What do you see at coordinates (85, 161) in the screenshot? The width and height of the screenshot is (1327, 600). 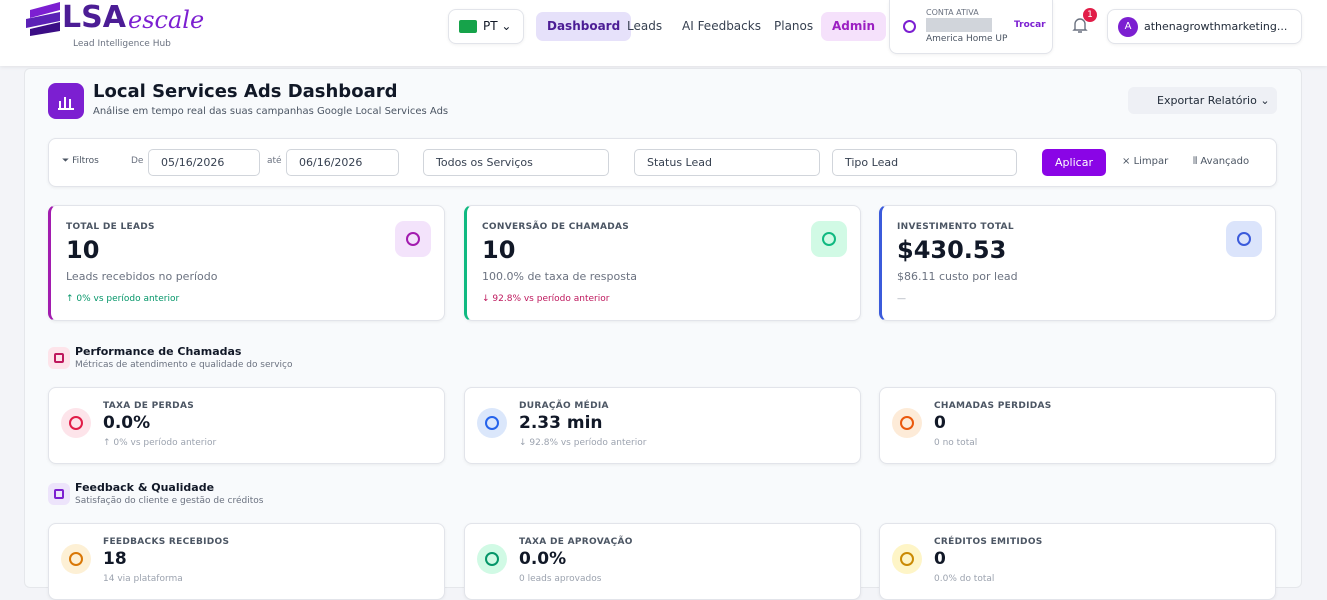 I see `filter-text: Filtros` at bounding box center [85, 161].